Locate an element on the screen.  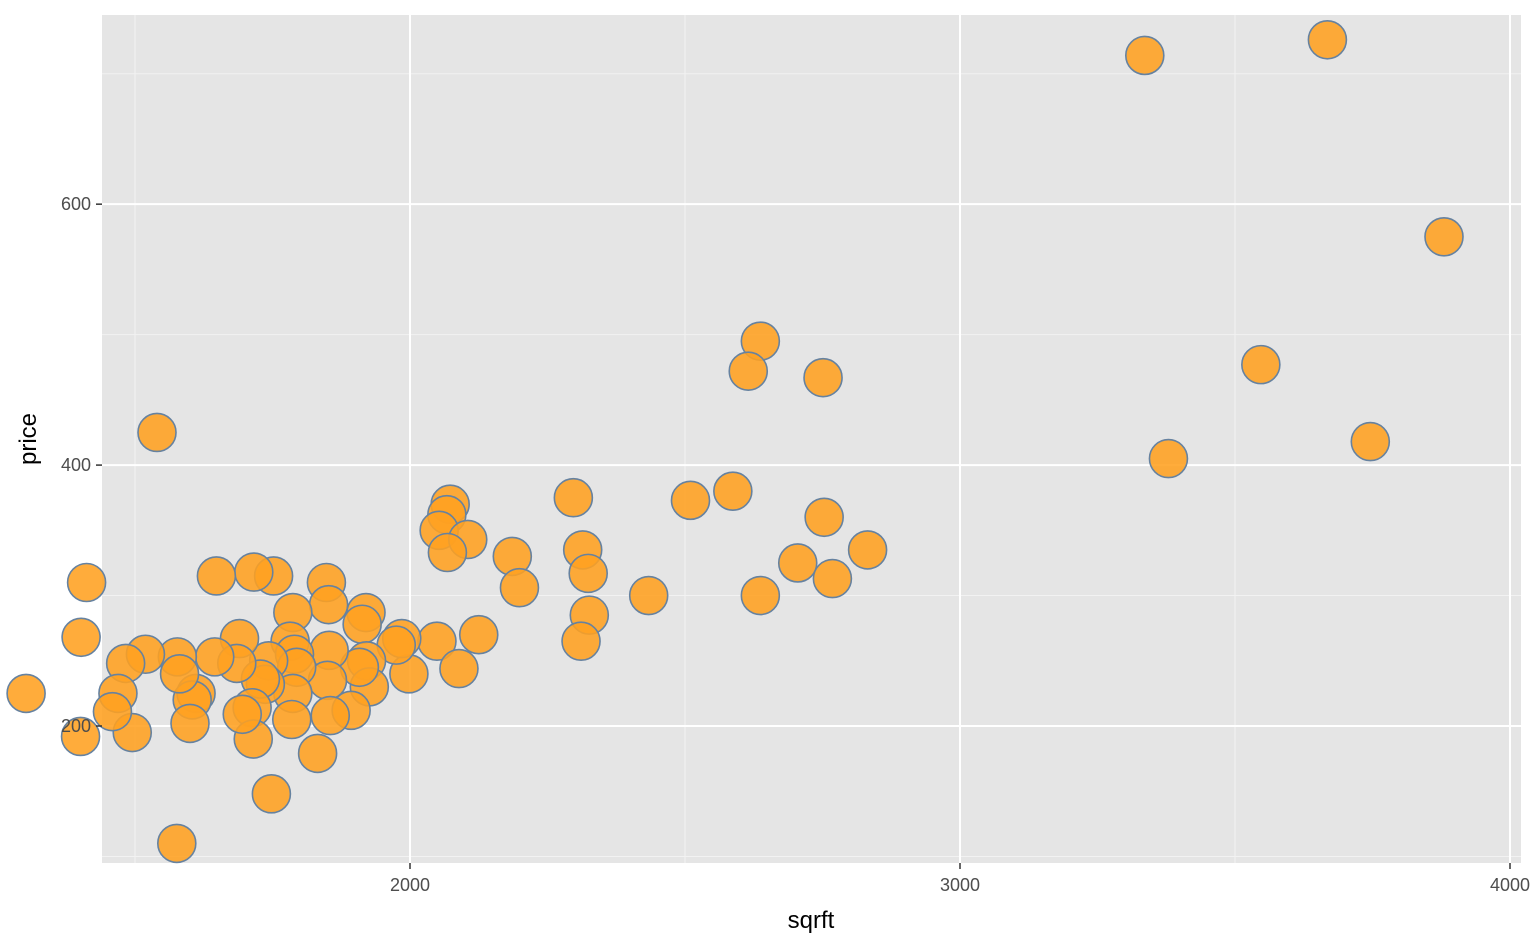
y-tick-label: 600 is located at coordinates (76, 204).